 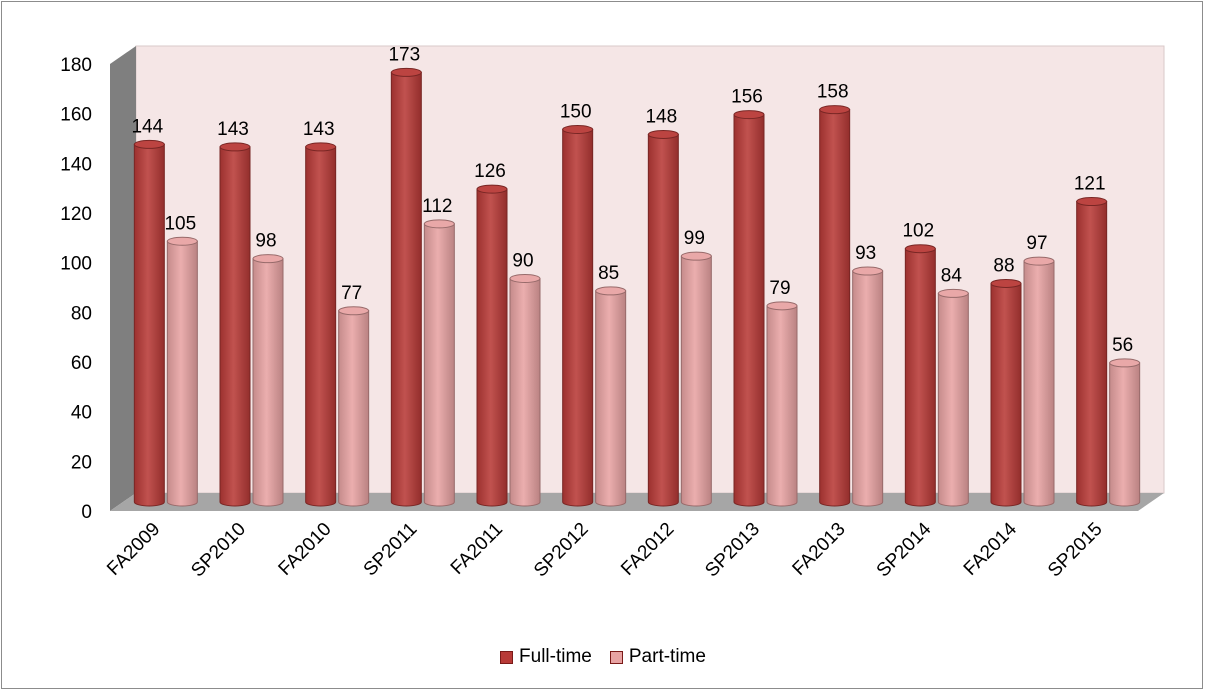 I want to click on legend-item-full-time: Full-time, so click(x=546, y=657).